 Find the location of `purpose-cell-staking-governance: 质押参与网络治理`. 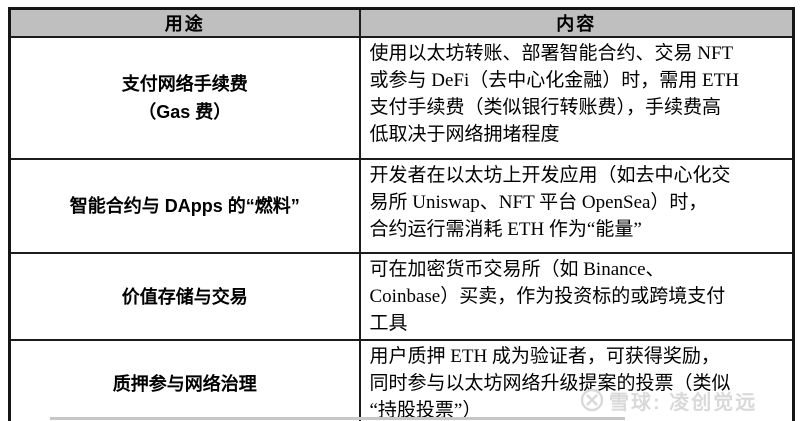

purpose-cell-staking-governance: 质押参与网络治理 is located at coordinates (184, 380).